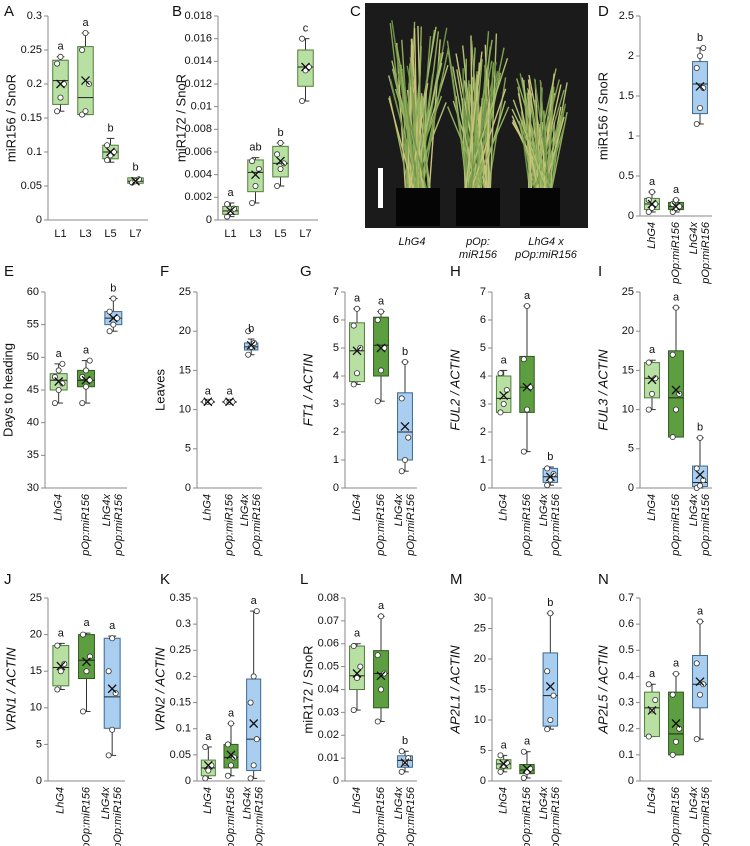 The image size is (750, 846). Describe the element at coordinates (626, 702) in the screenshot. I see `y-tick-label: 0.3` at that location.